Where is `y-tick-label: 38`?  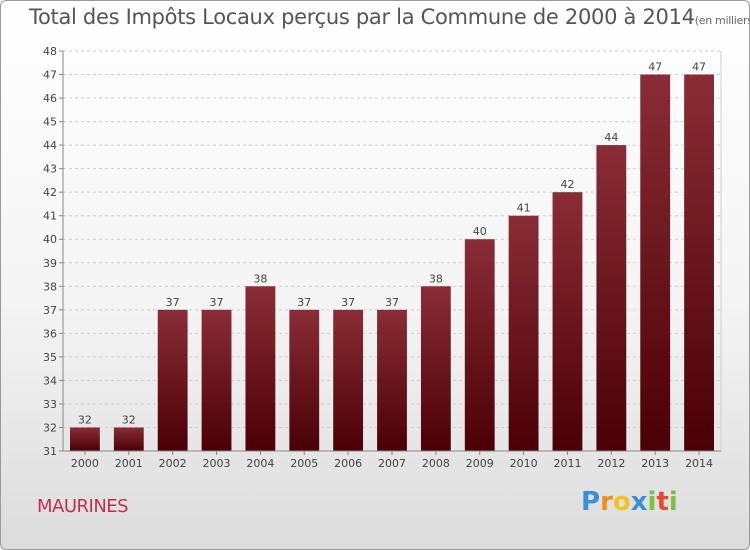
y-tick-label: 38 is located at coordinates (50, 286).